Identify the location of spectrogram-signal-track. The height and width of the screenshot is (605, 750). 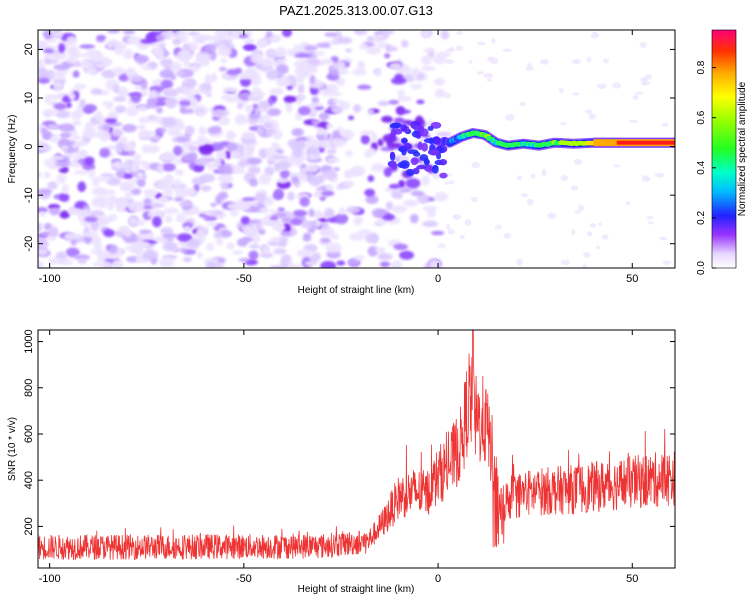
(559, 139).